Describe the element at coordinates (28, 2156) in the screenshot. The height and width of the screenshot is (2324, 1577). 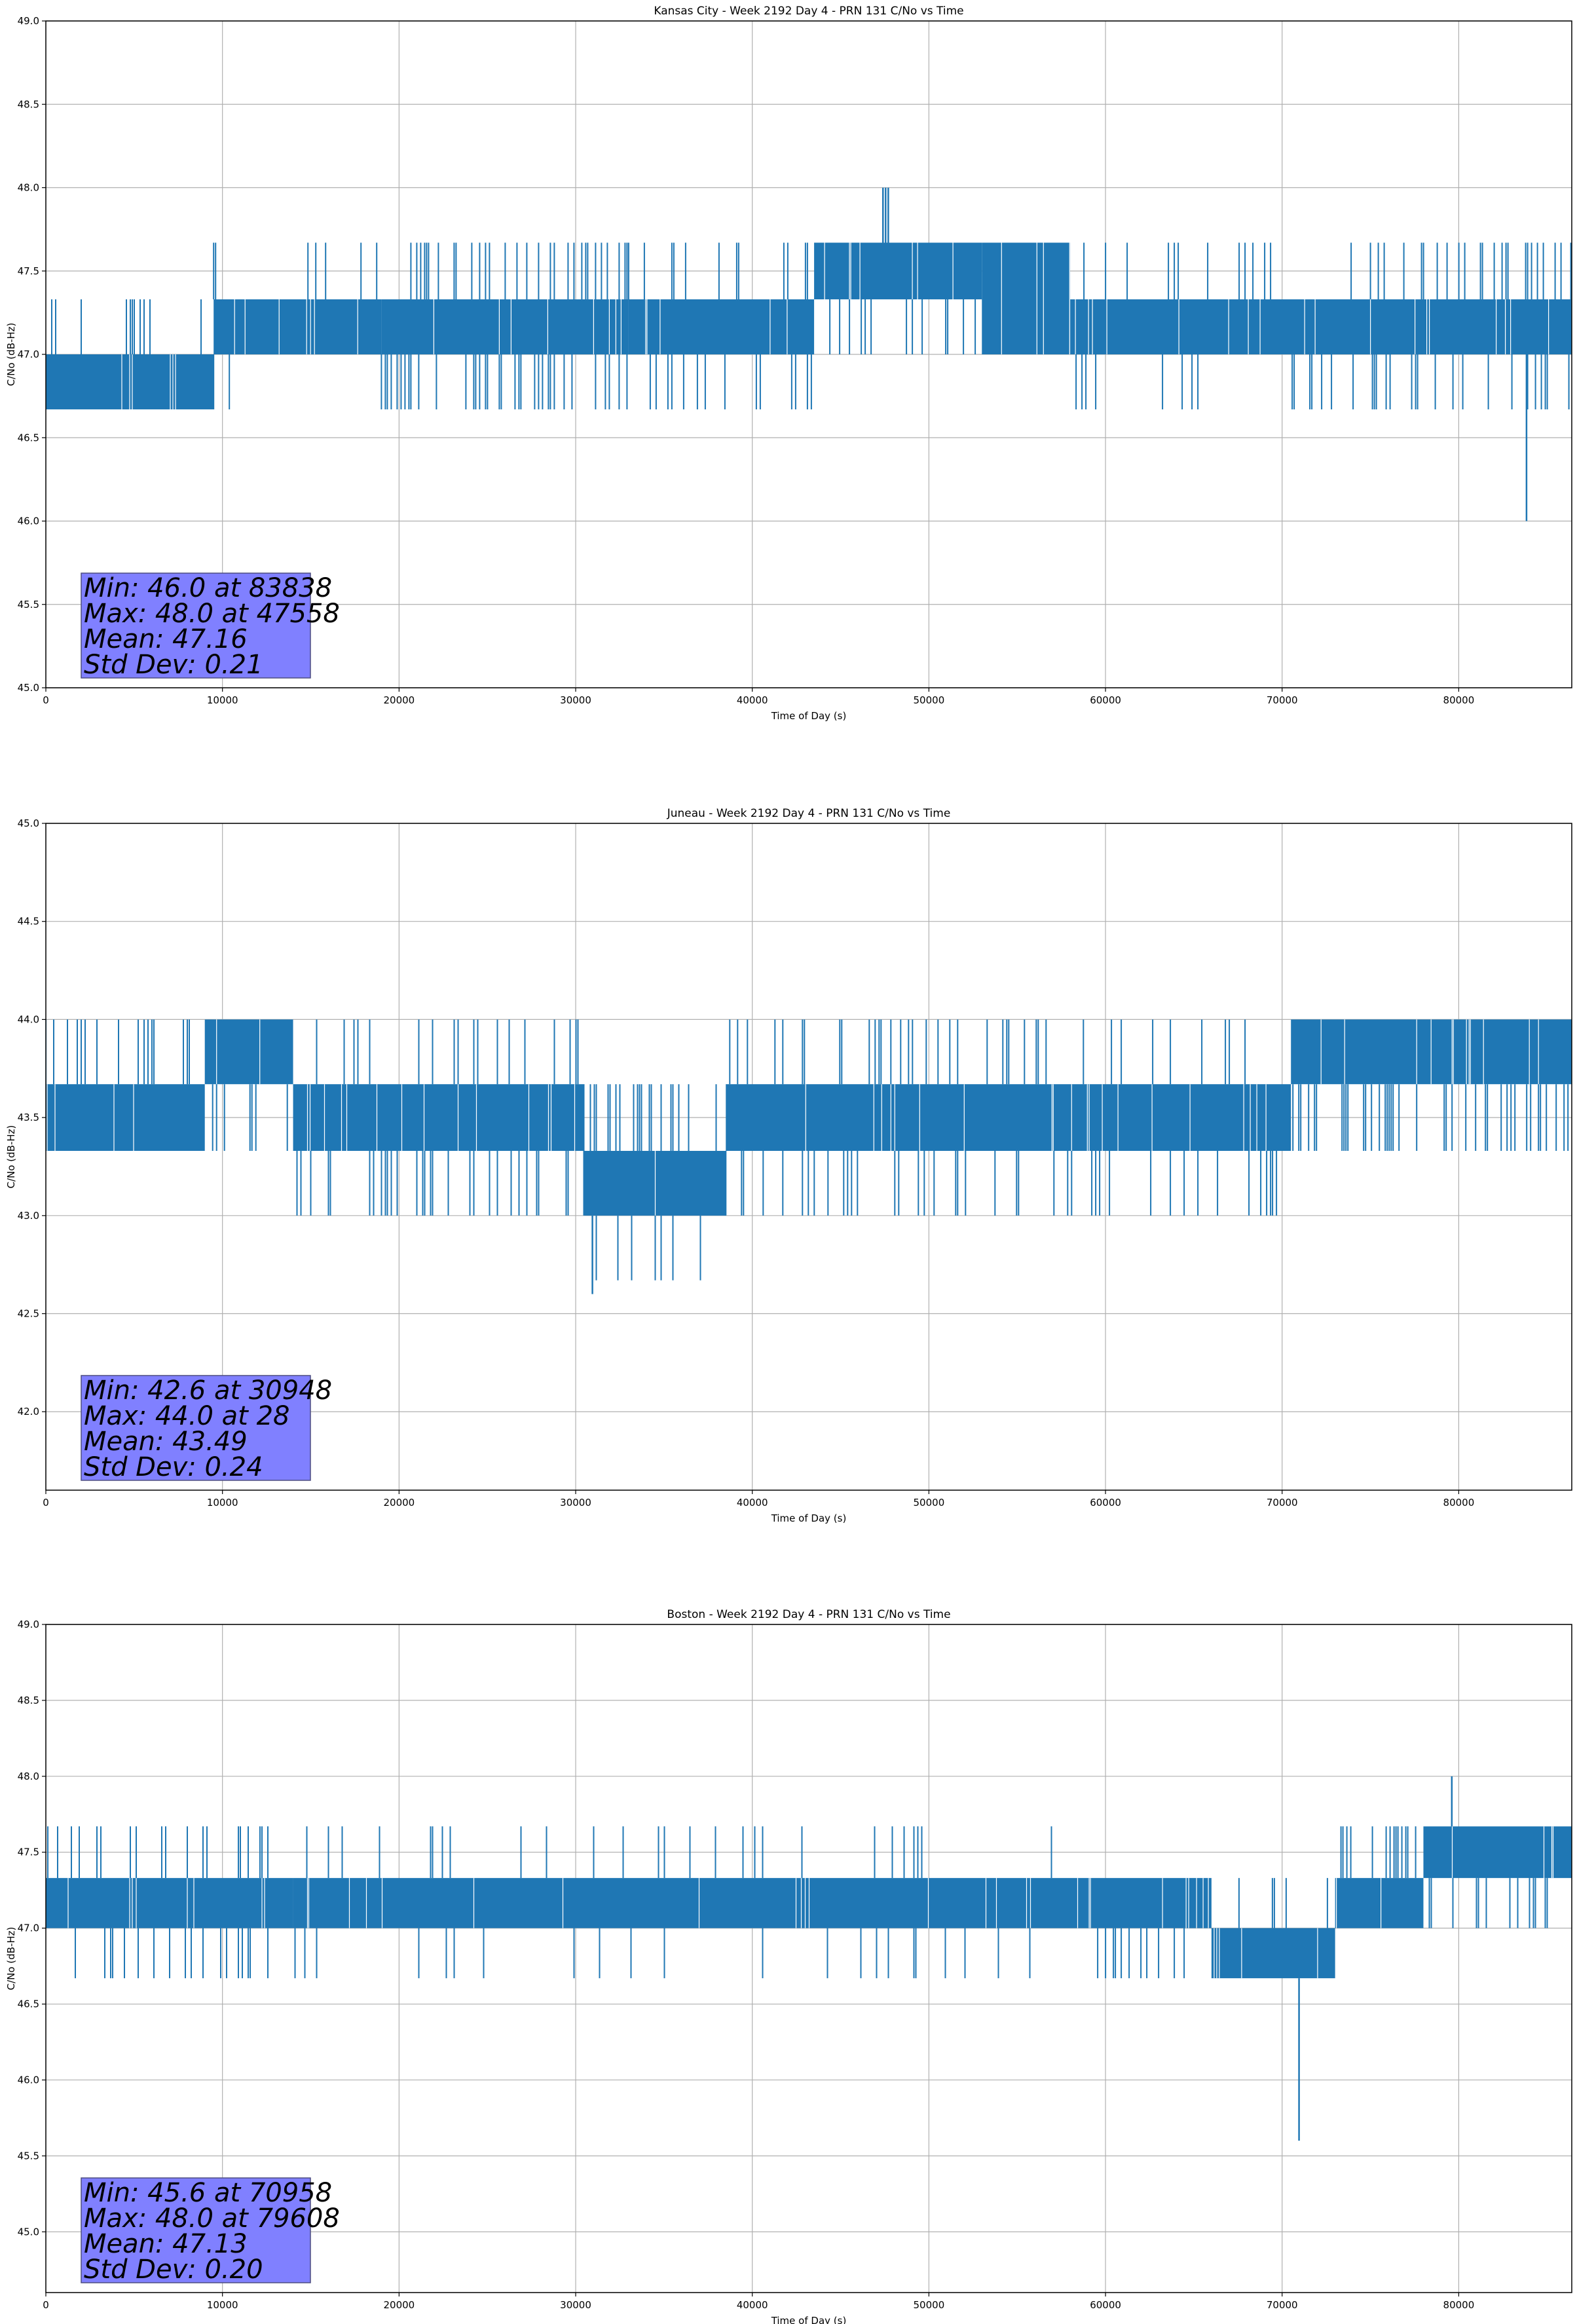
I see `y-tick-label: 45.5` at that location.